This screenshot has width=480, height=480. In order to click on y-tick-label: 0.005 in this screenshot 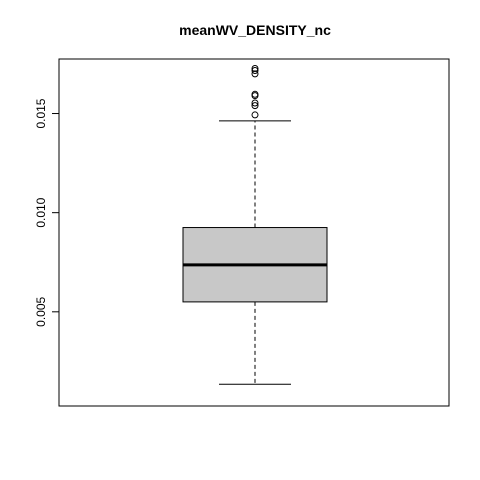, I will do `click(41, 311)`.